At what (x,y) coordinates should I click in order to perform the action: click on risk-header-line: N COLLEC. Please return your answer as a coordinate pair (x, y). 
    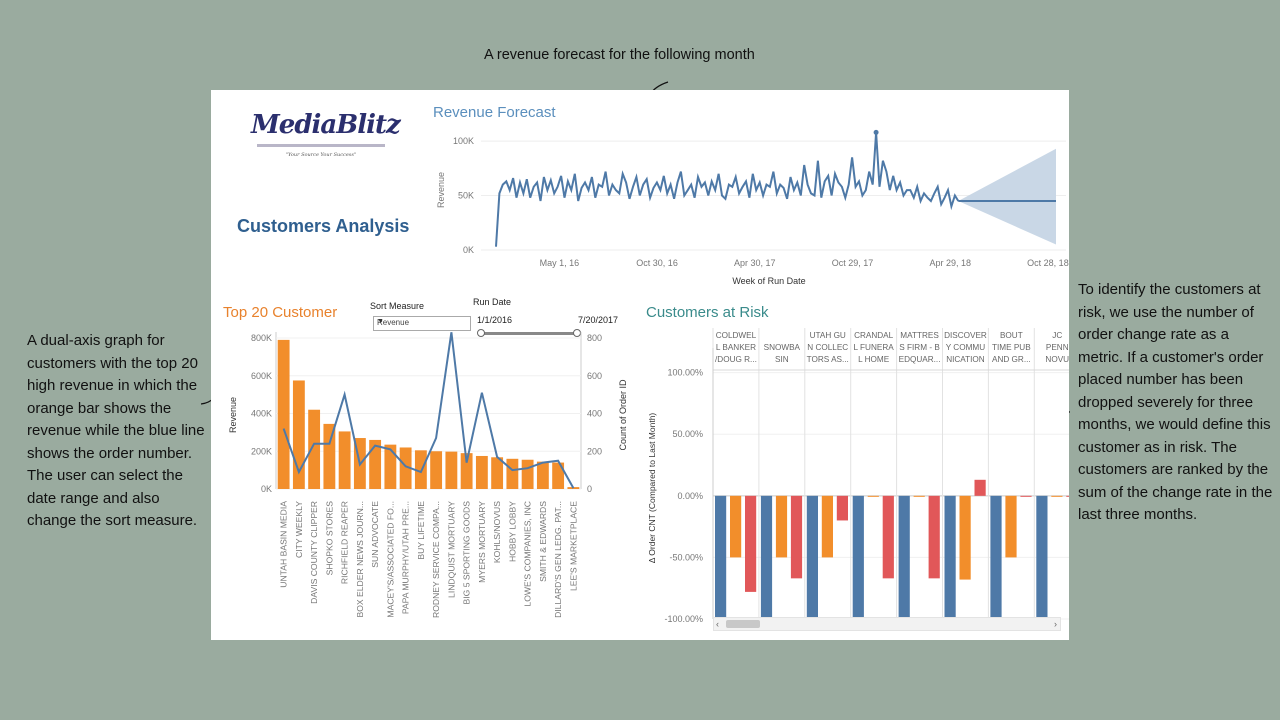
    Looking at the image, I should click on (828, 347).